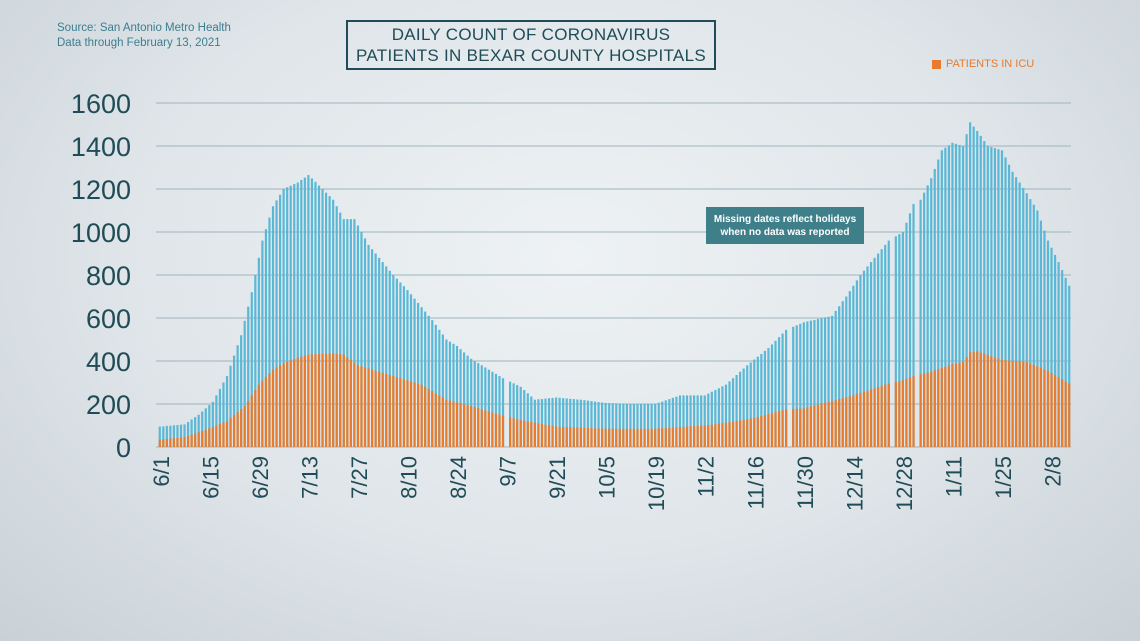 The height and width of the screenshot is (641, 1140). Describe the element at coordinates (359, 477) in the screenshot. I see `x-tick-label: 7/27` at that location.